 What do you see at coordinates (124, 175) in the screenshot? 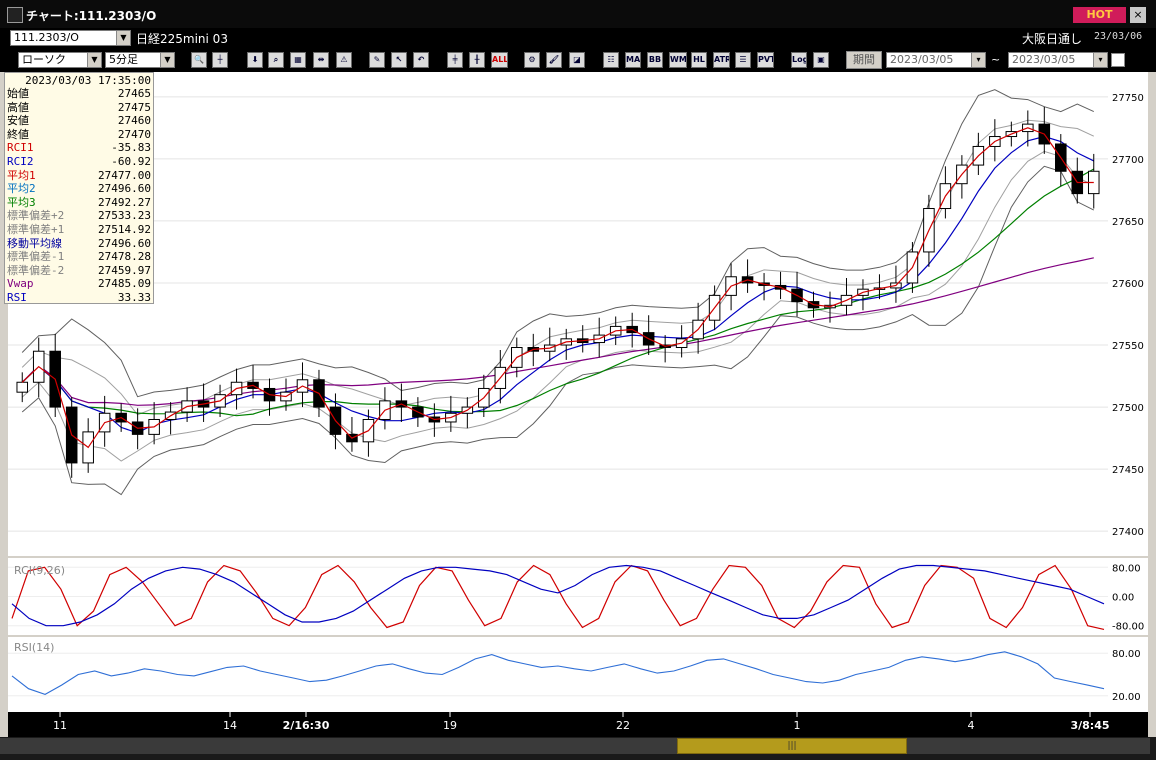
I see `ohlc-value: 27477.00` at bounding box center [124, 175].